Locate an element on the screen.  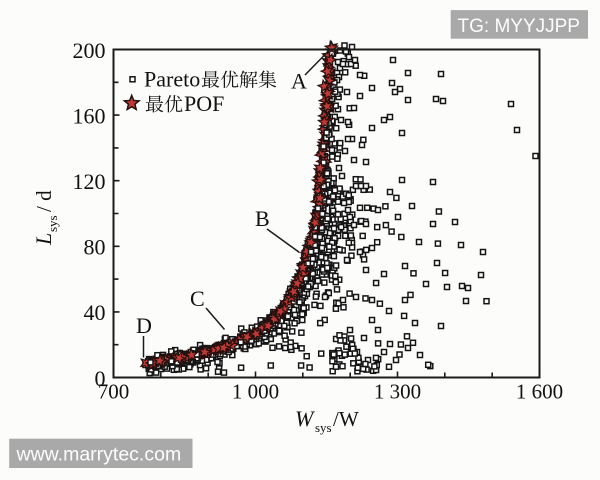
svg-text: 200 is located at coordinates (89, 50).